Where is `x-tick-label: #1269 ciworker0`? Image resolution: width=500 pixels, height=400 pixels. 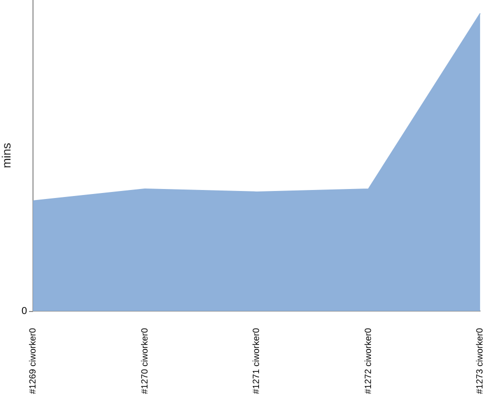 x-tick-label: #1269 ciworker0 is located at coordinates (32, 361).